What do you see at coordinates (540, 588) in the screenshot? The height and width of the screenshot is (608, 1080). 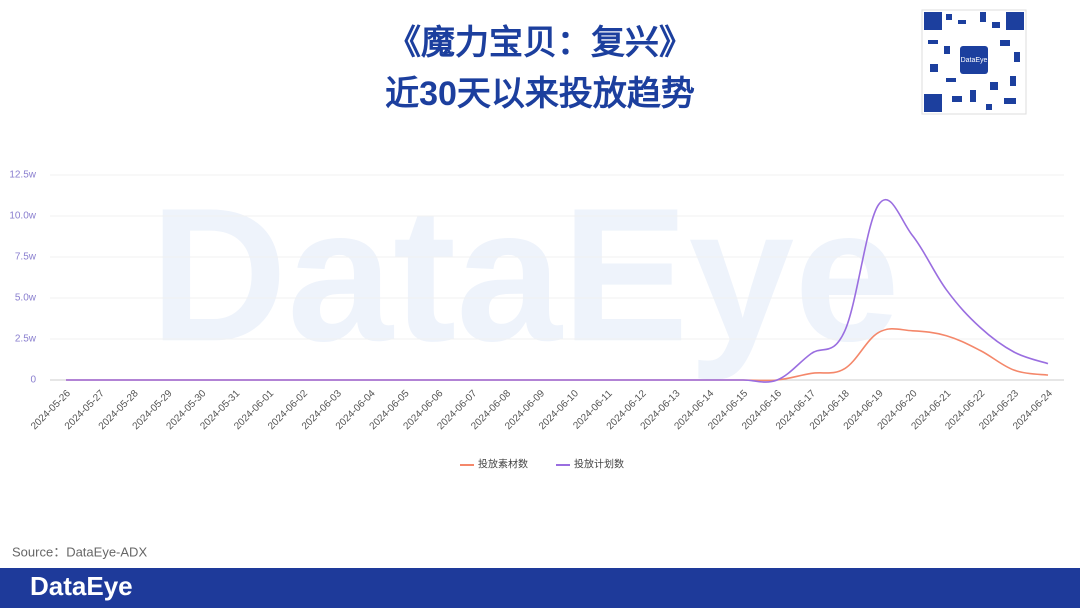 I see `footer-bar` at bounding box center [540, 588].